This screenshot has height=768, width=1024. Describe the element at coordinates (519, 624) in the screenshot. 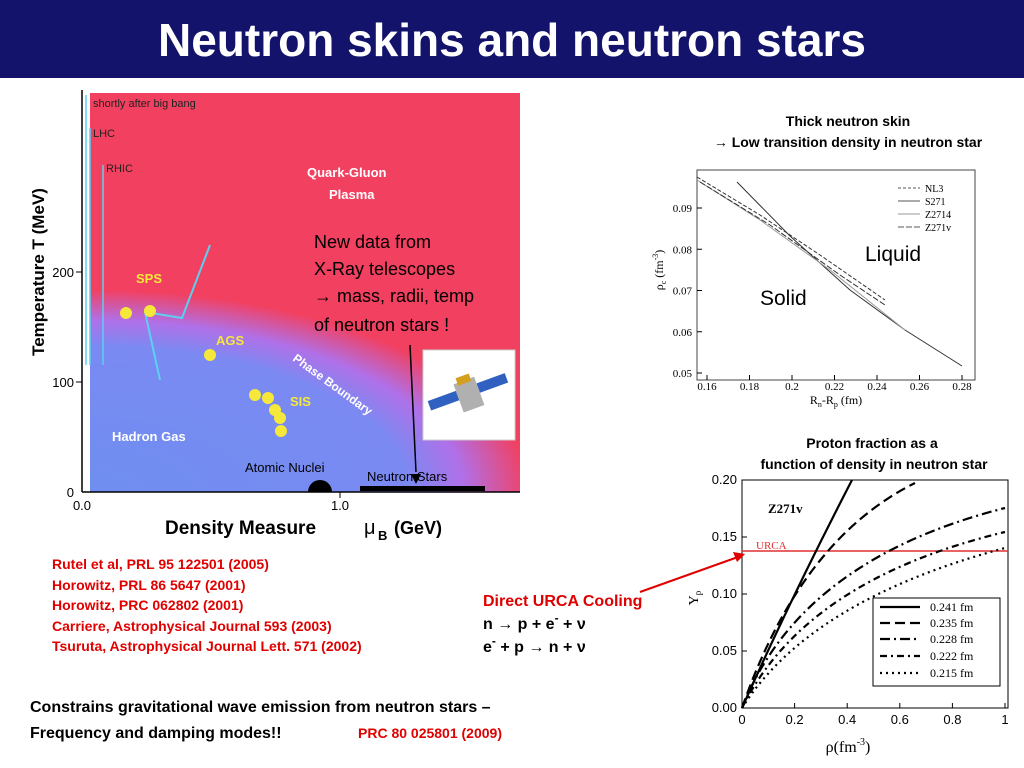

I see `reaction-part: n → p + e` at that location.